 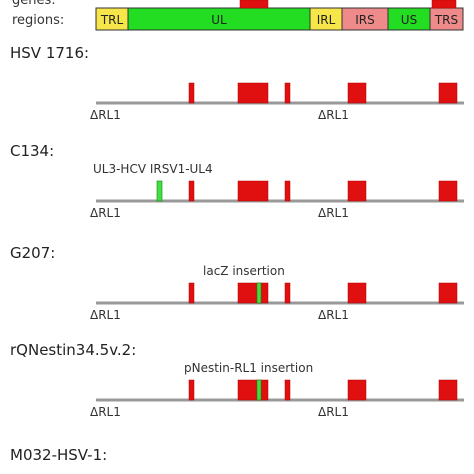 What do you see at coordinates (153, 169) in the screenshot?
I see `insertion-annotation: UL3-HCV IRSV1-UL4` at bounding box center [153, 169].